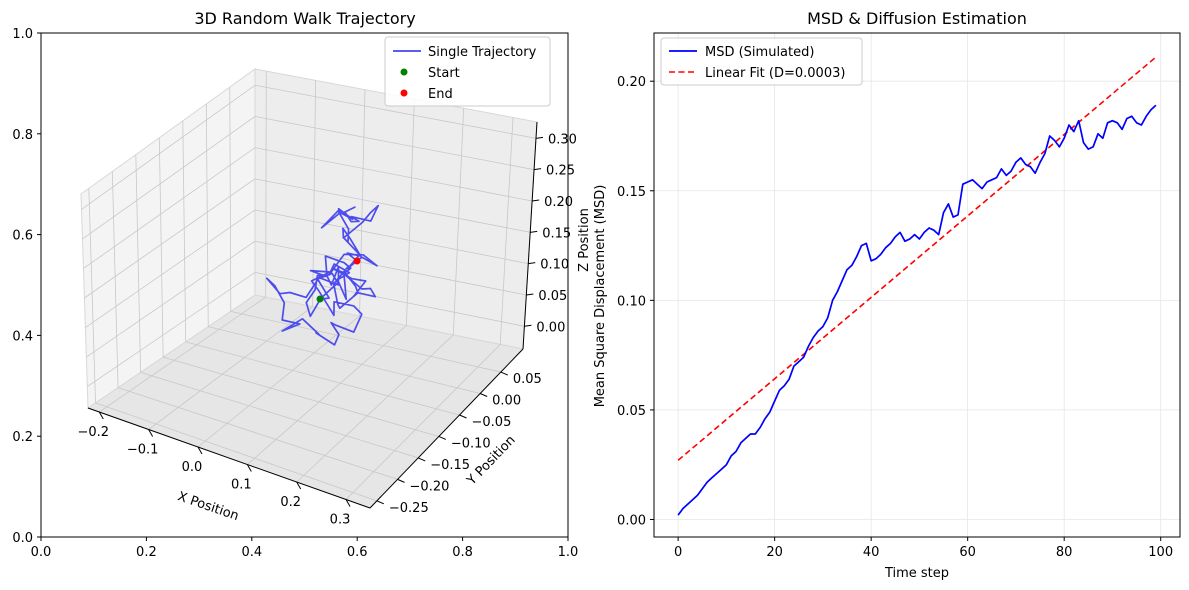 The image size is (1189, 590). Describe the element at coordinates (550, 327) in the screenshot. I see `z-tick-label-3d: 0.00` at that location.